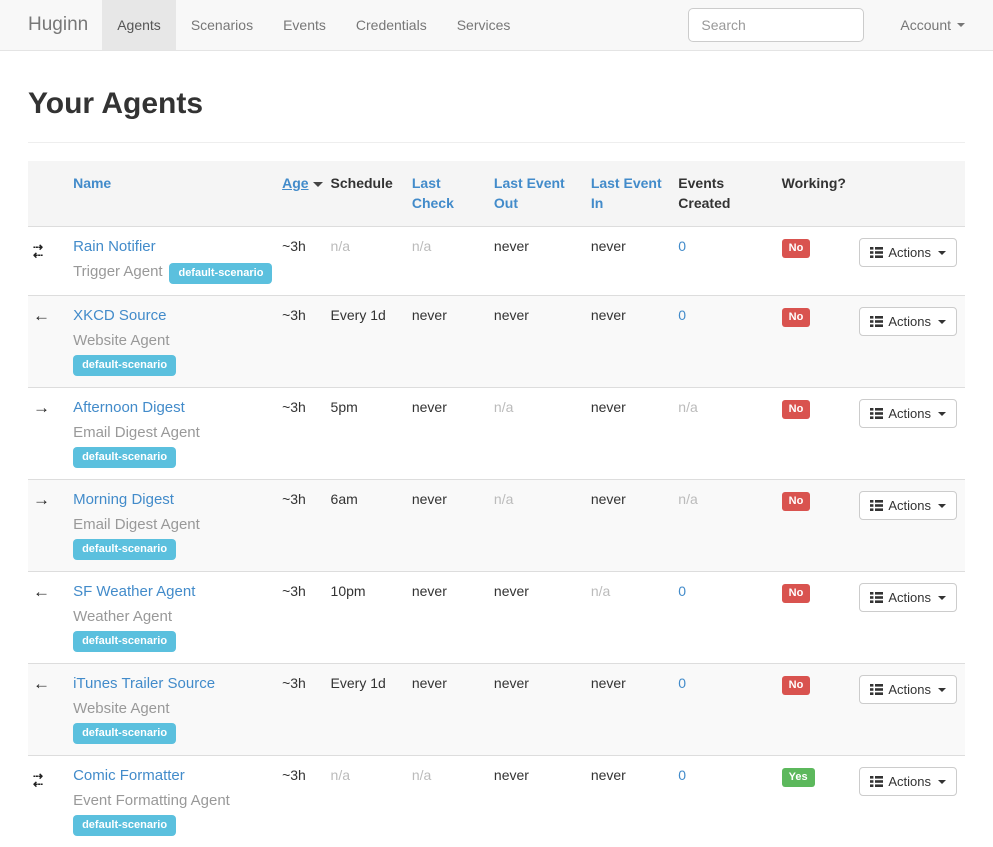  What do you see at coordinates (730, 194) in the screenshot?
I see `column-header-events-created: Events Created` at bounding box center [730, 194].